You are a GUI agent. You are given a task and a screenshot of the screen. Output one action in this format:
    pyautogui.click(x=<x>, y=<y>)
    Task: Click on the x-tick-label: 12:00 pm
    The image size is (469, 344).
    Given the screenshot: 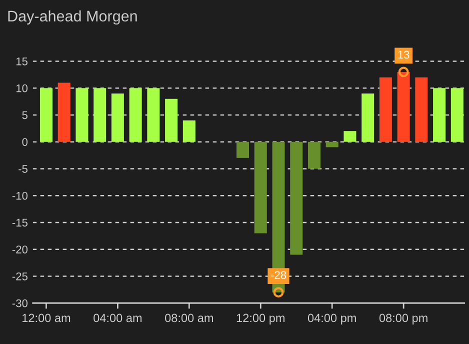 What is the action you would take?
    pyautogui.click(x=260, y=319)
    